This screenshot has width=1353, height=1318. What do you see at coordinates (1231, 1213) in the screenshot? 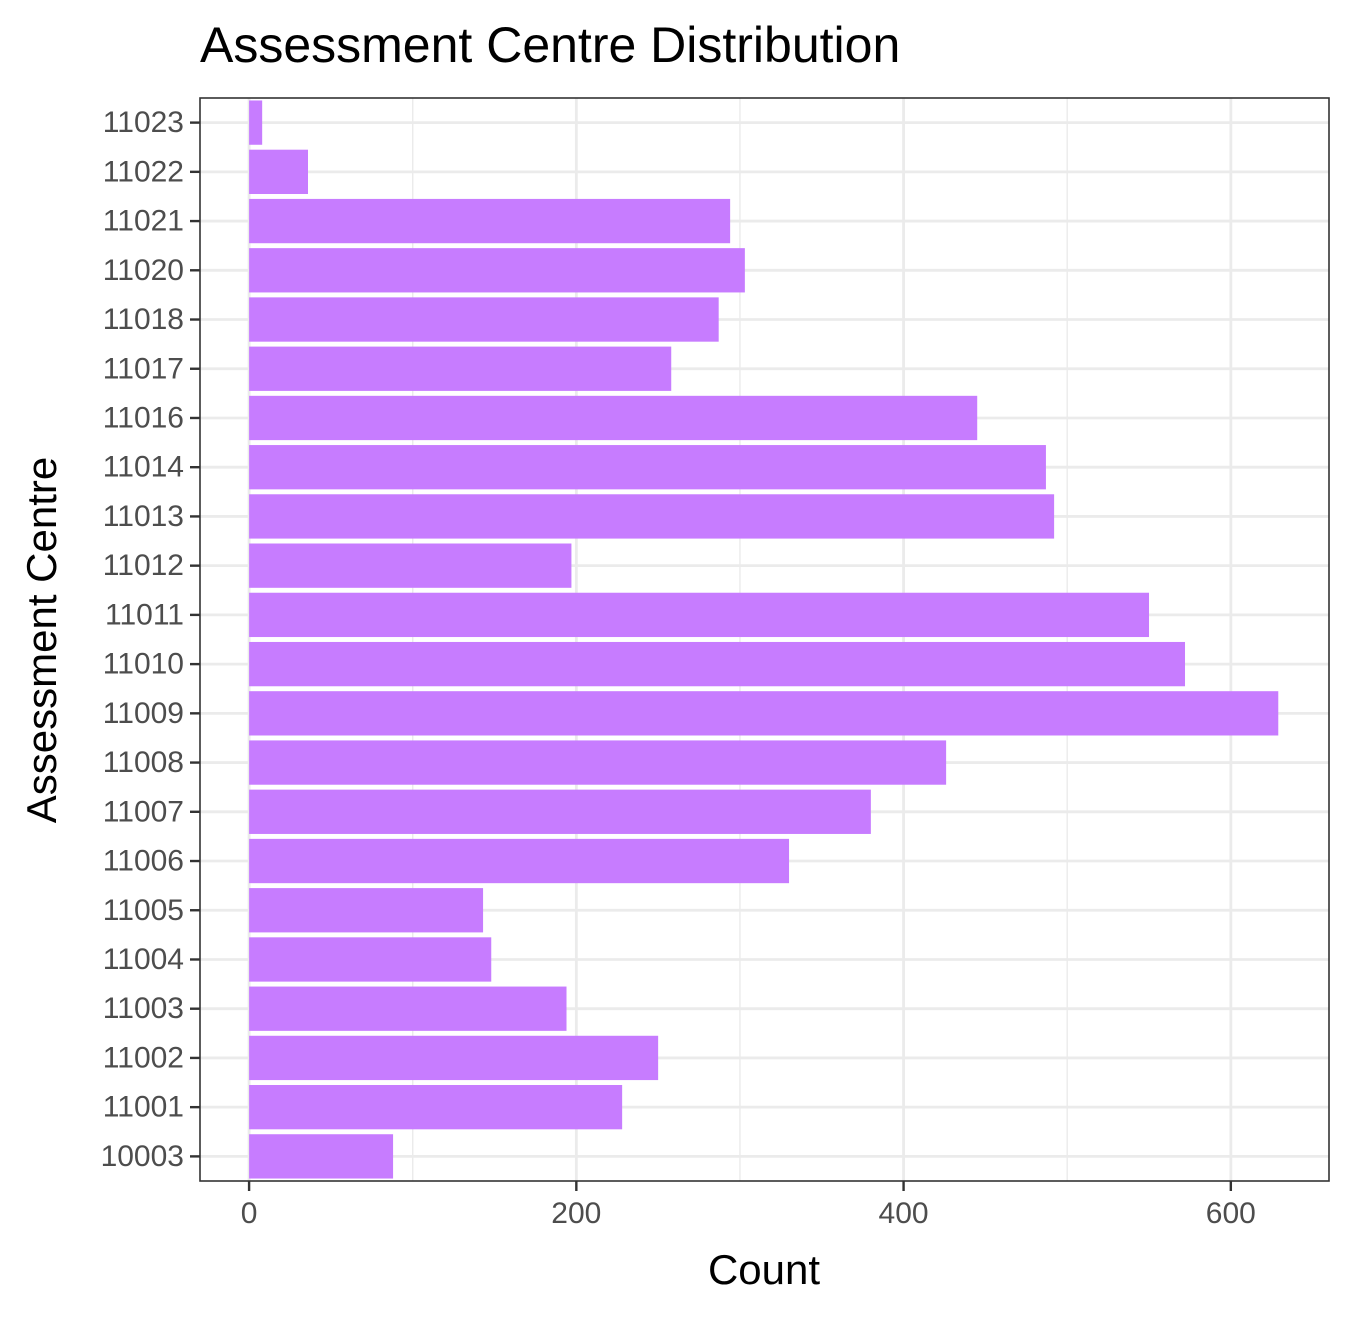
I see `x-tick-label: 600` at bounding box center [1231, 1213].